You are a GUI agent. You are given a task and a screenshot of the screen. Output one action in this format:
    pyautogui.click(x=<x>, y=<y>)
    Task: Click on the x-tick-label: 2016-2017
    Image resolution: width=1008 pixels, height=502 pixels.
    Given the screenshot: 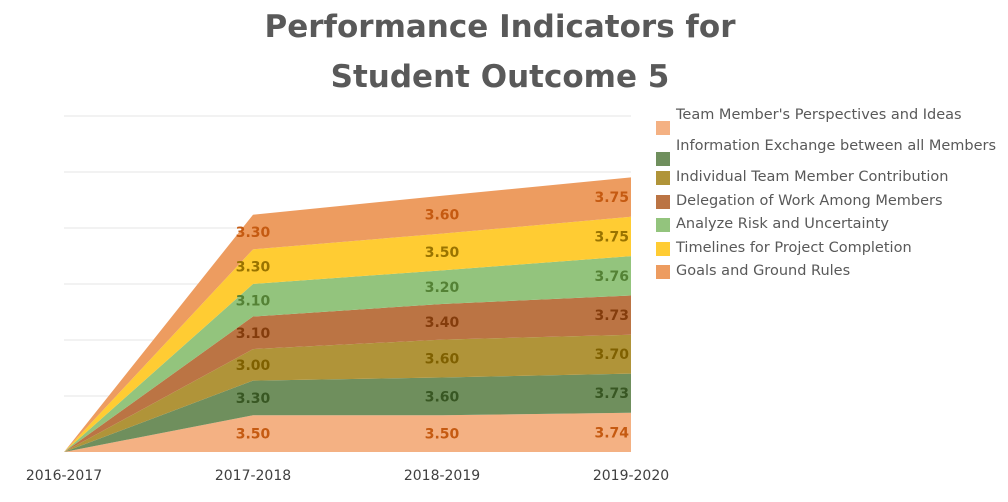 What is the action you would take?
    pyautogui.click(x=64, y=476)
    